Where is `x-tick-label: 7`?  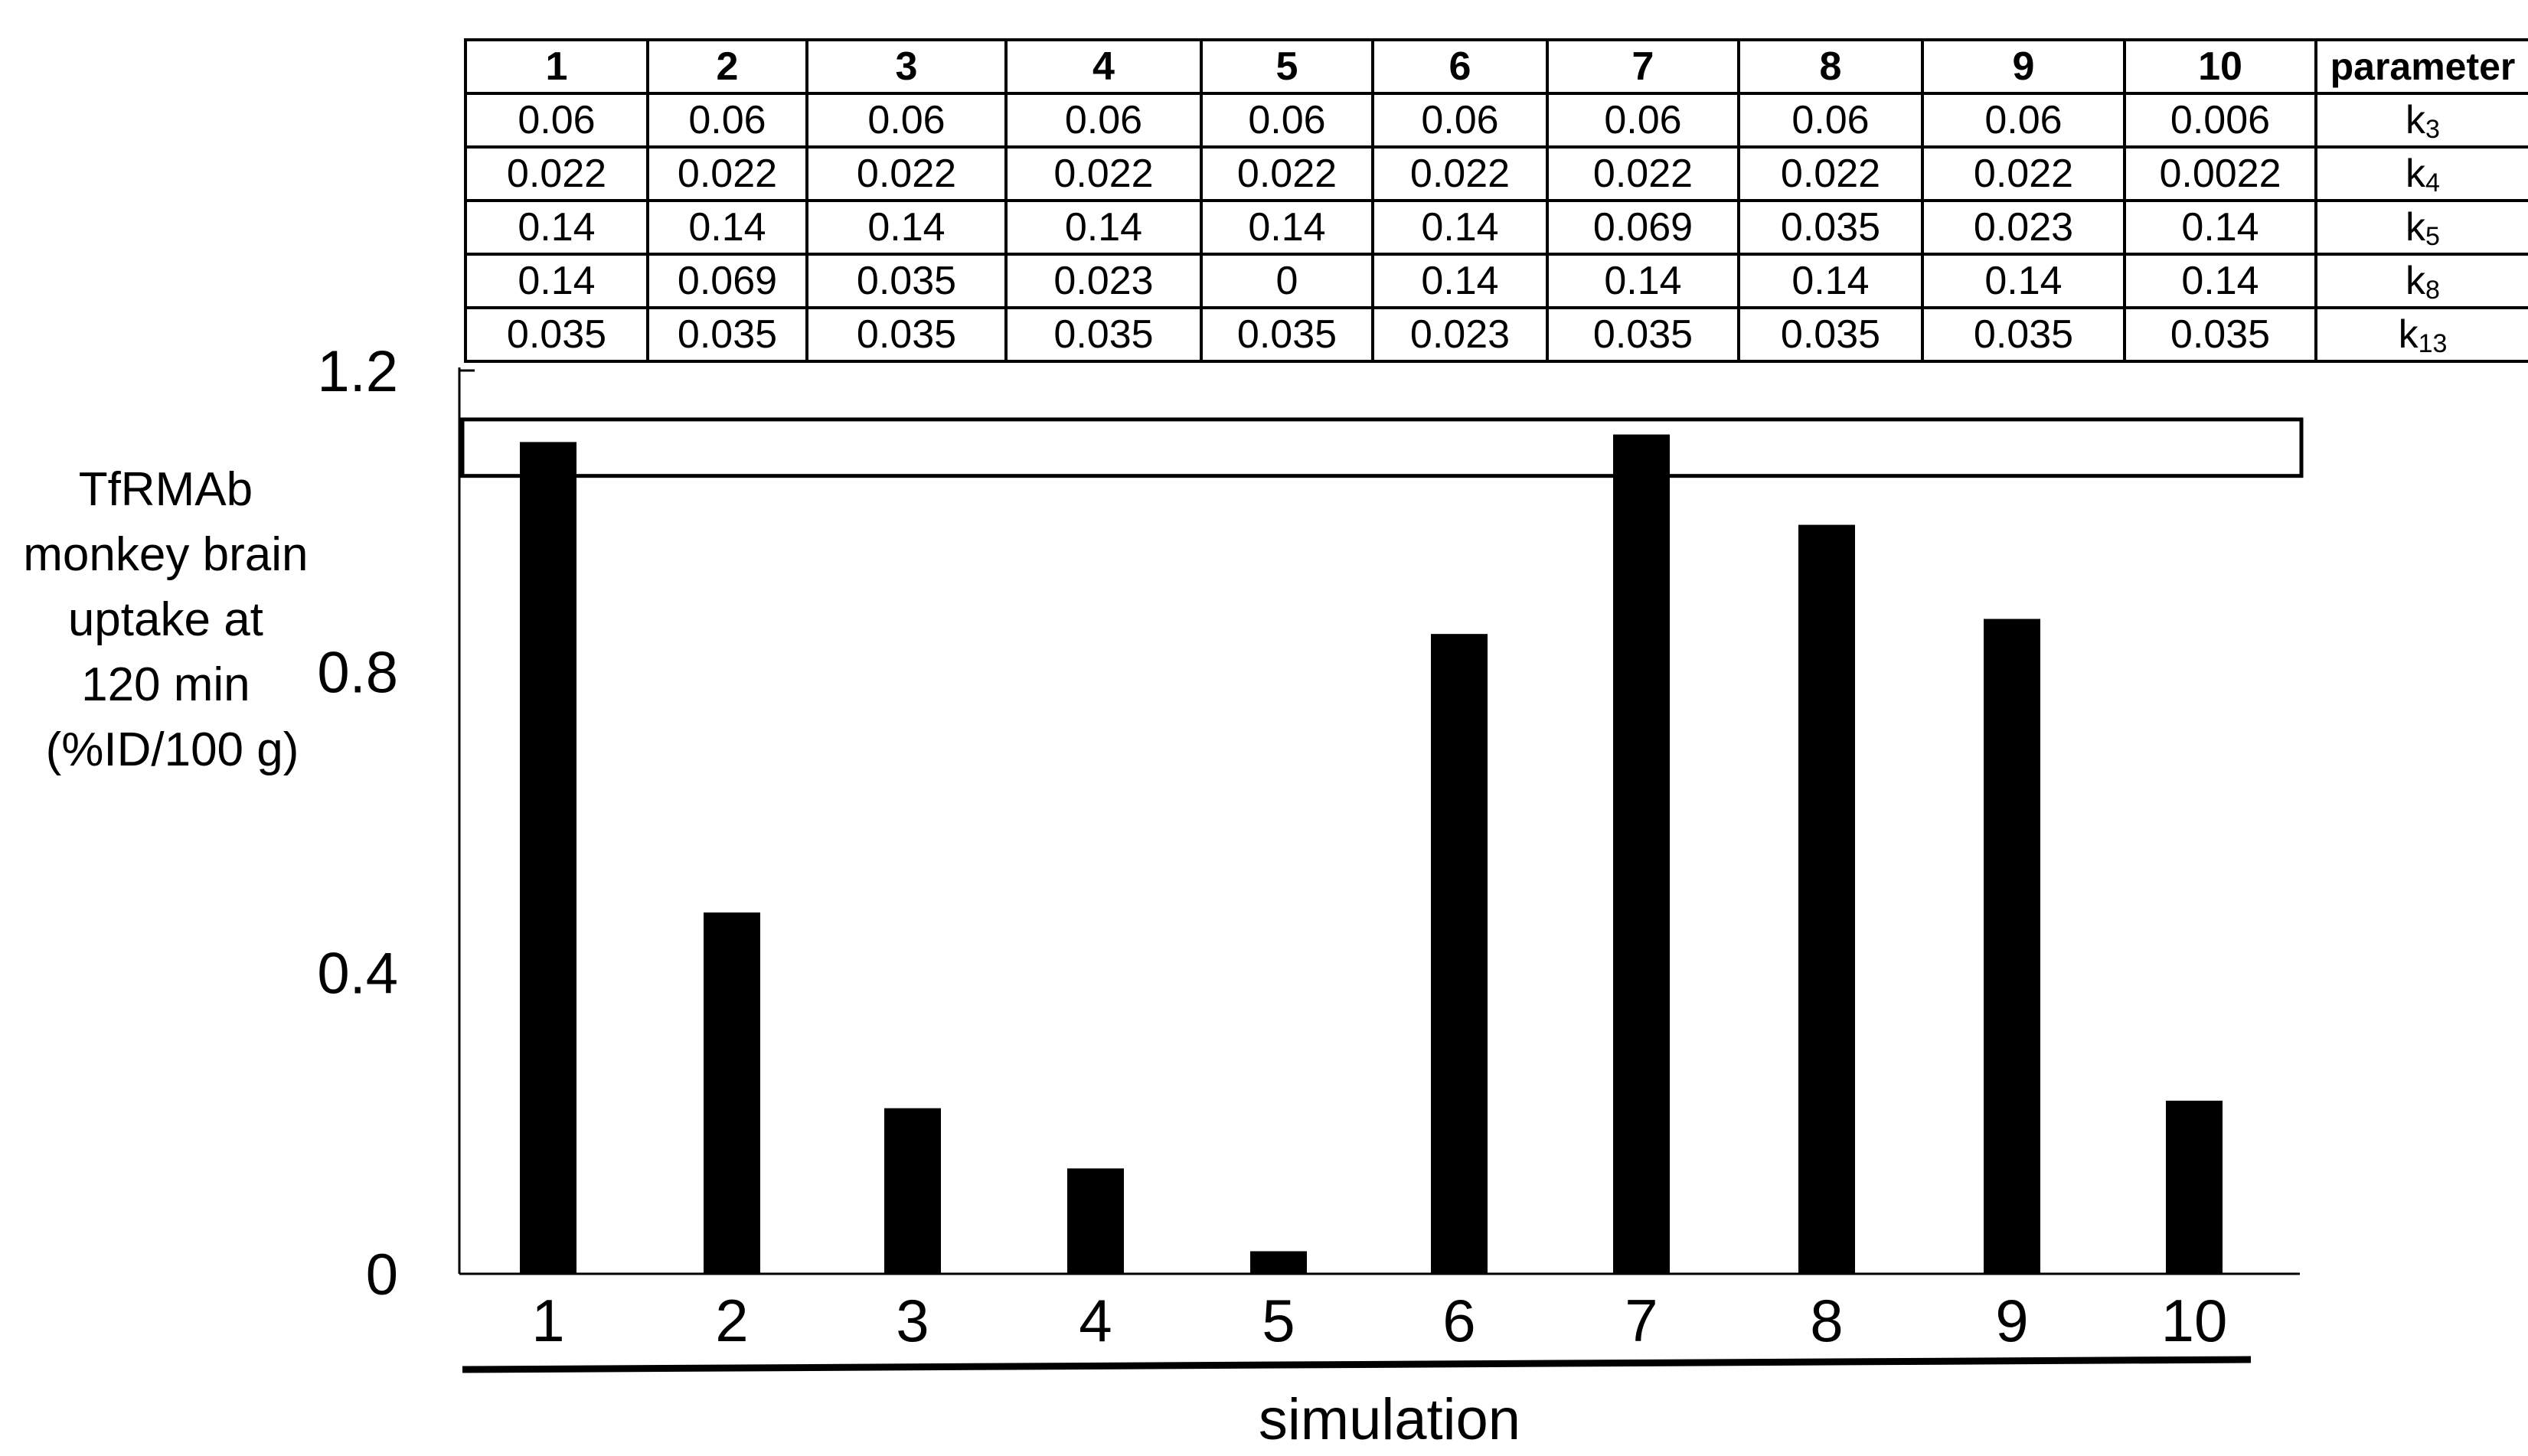
x-tick-label: 7 is located at coordinates (1641, 1320).